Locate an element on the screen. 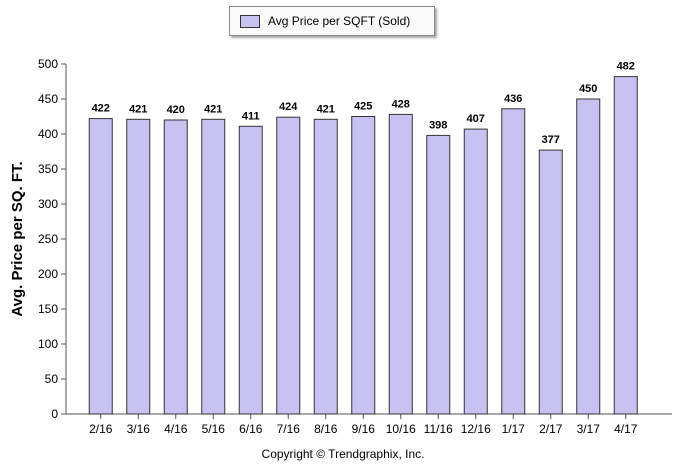 This screenshot has width=686, height=470. bar-value-label: 436 is located at coordinates (513, 99).